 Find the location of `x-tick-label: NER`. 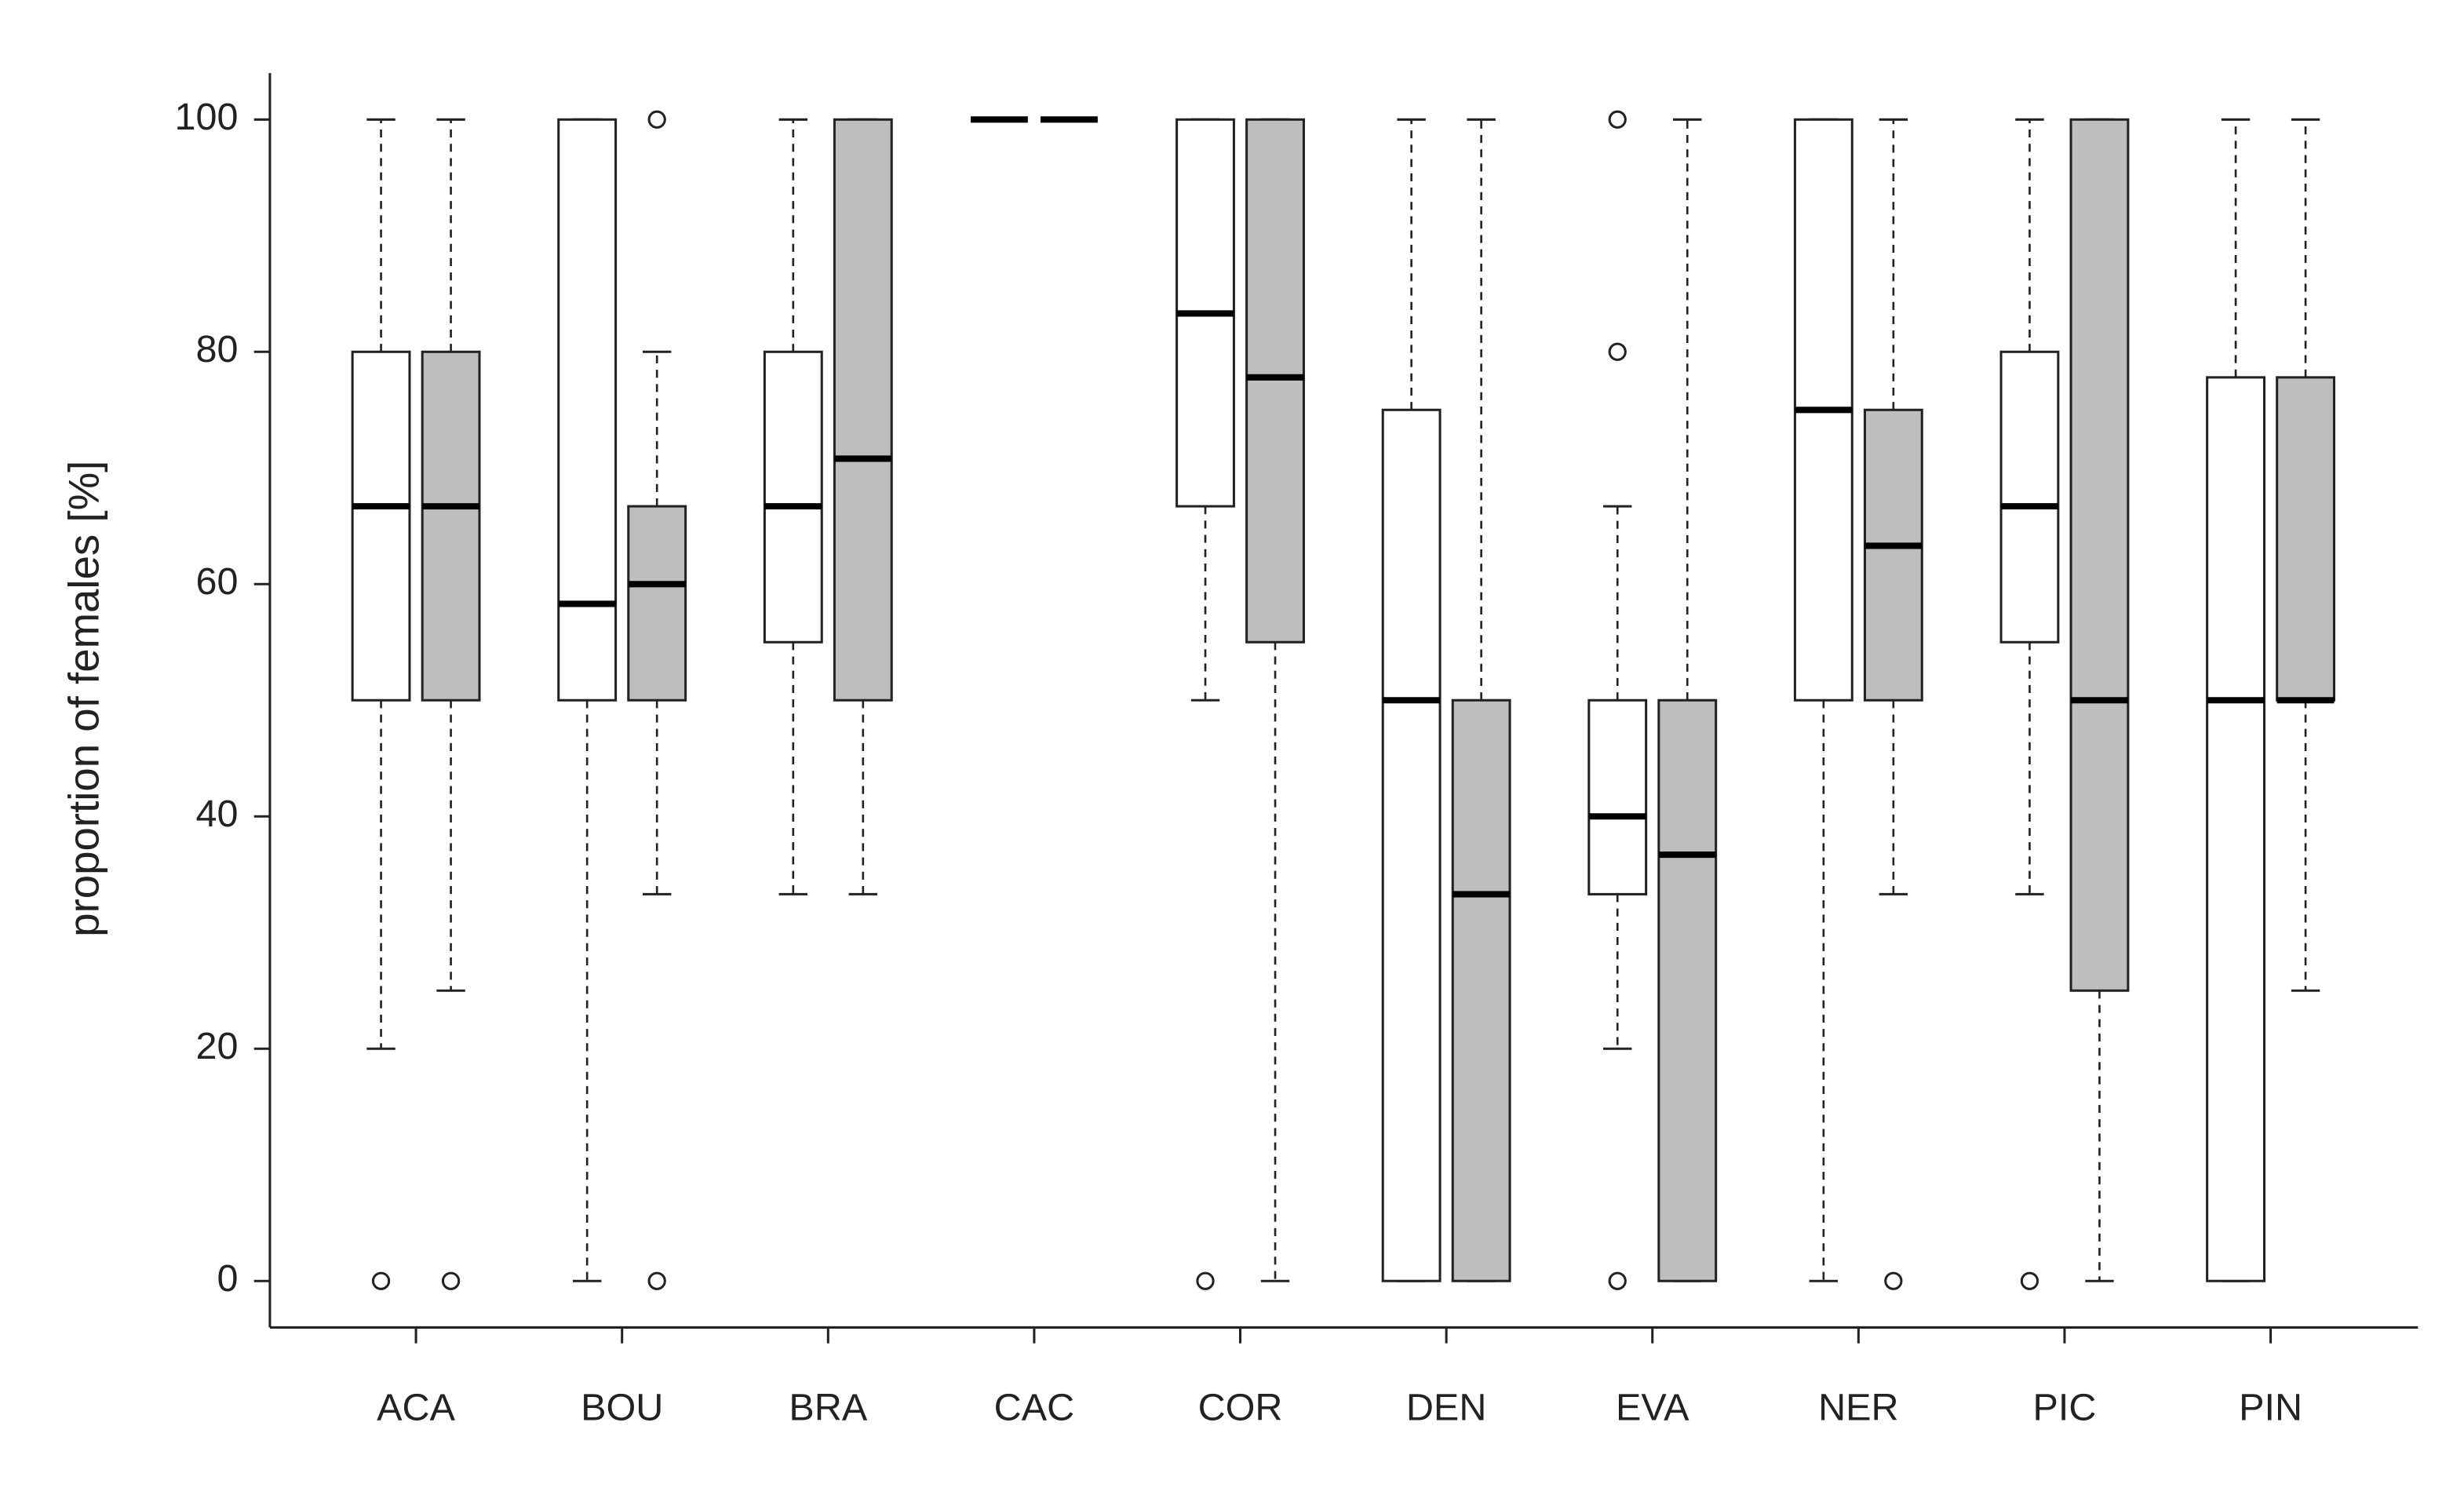

x-tick-label: NER is located at coordinates (1859, 1407).